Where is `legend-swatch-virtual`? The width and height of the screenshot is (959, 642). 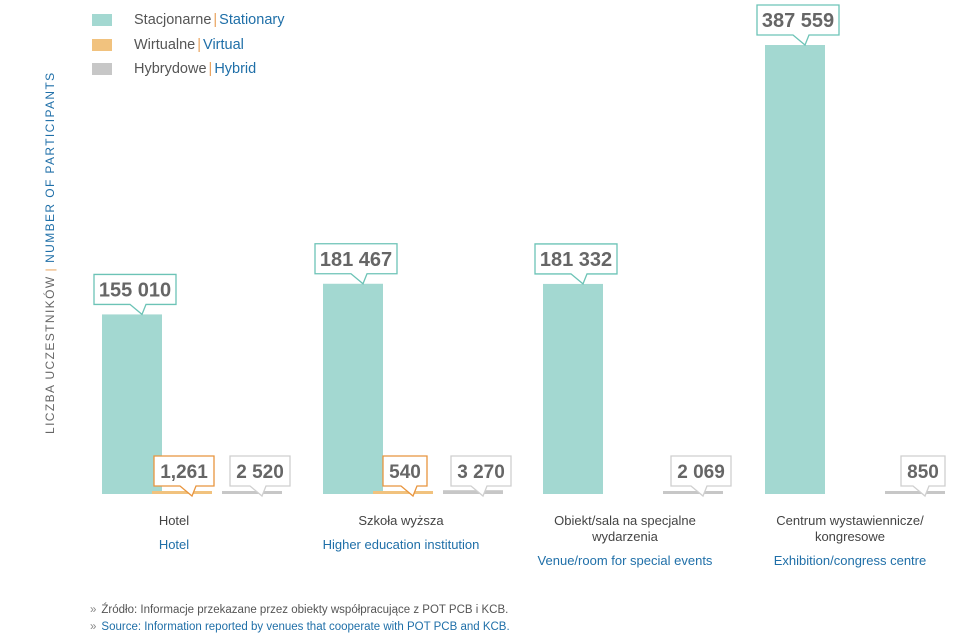
legend-swatch-virtual is located at coordinates (102, 44).